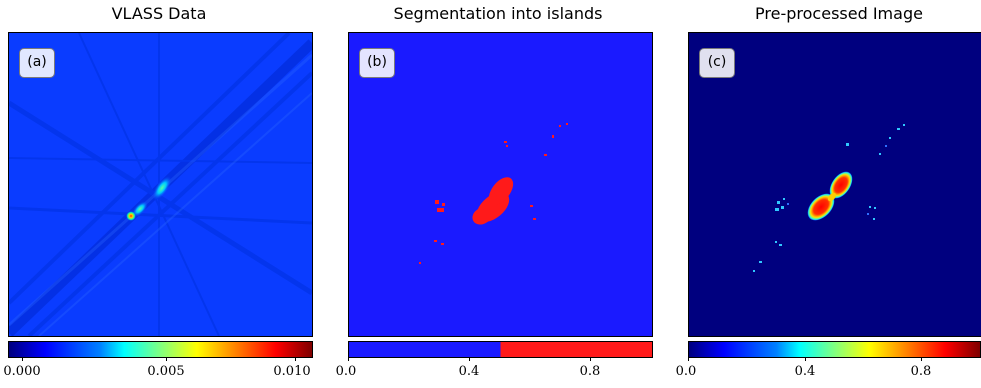  Describe the element at coordinates (469, 371) in the screenshot. I see `colorbar-b-tick-label: 0.4` at that location.